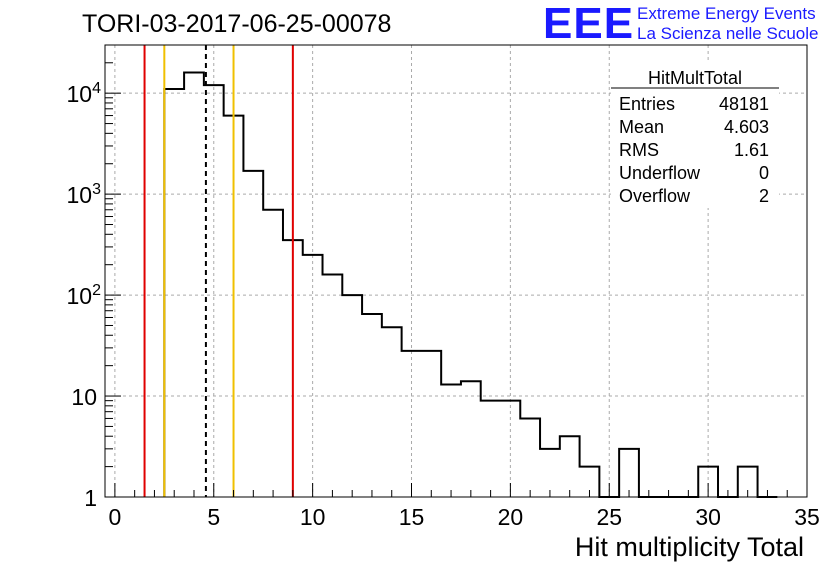 The image size is (836, 572). What do you see at coordinates (647, 104) in the screenshot?
I see `stats-label: Entries` at bounding box center [647, 104].